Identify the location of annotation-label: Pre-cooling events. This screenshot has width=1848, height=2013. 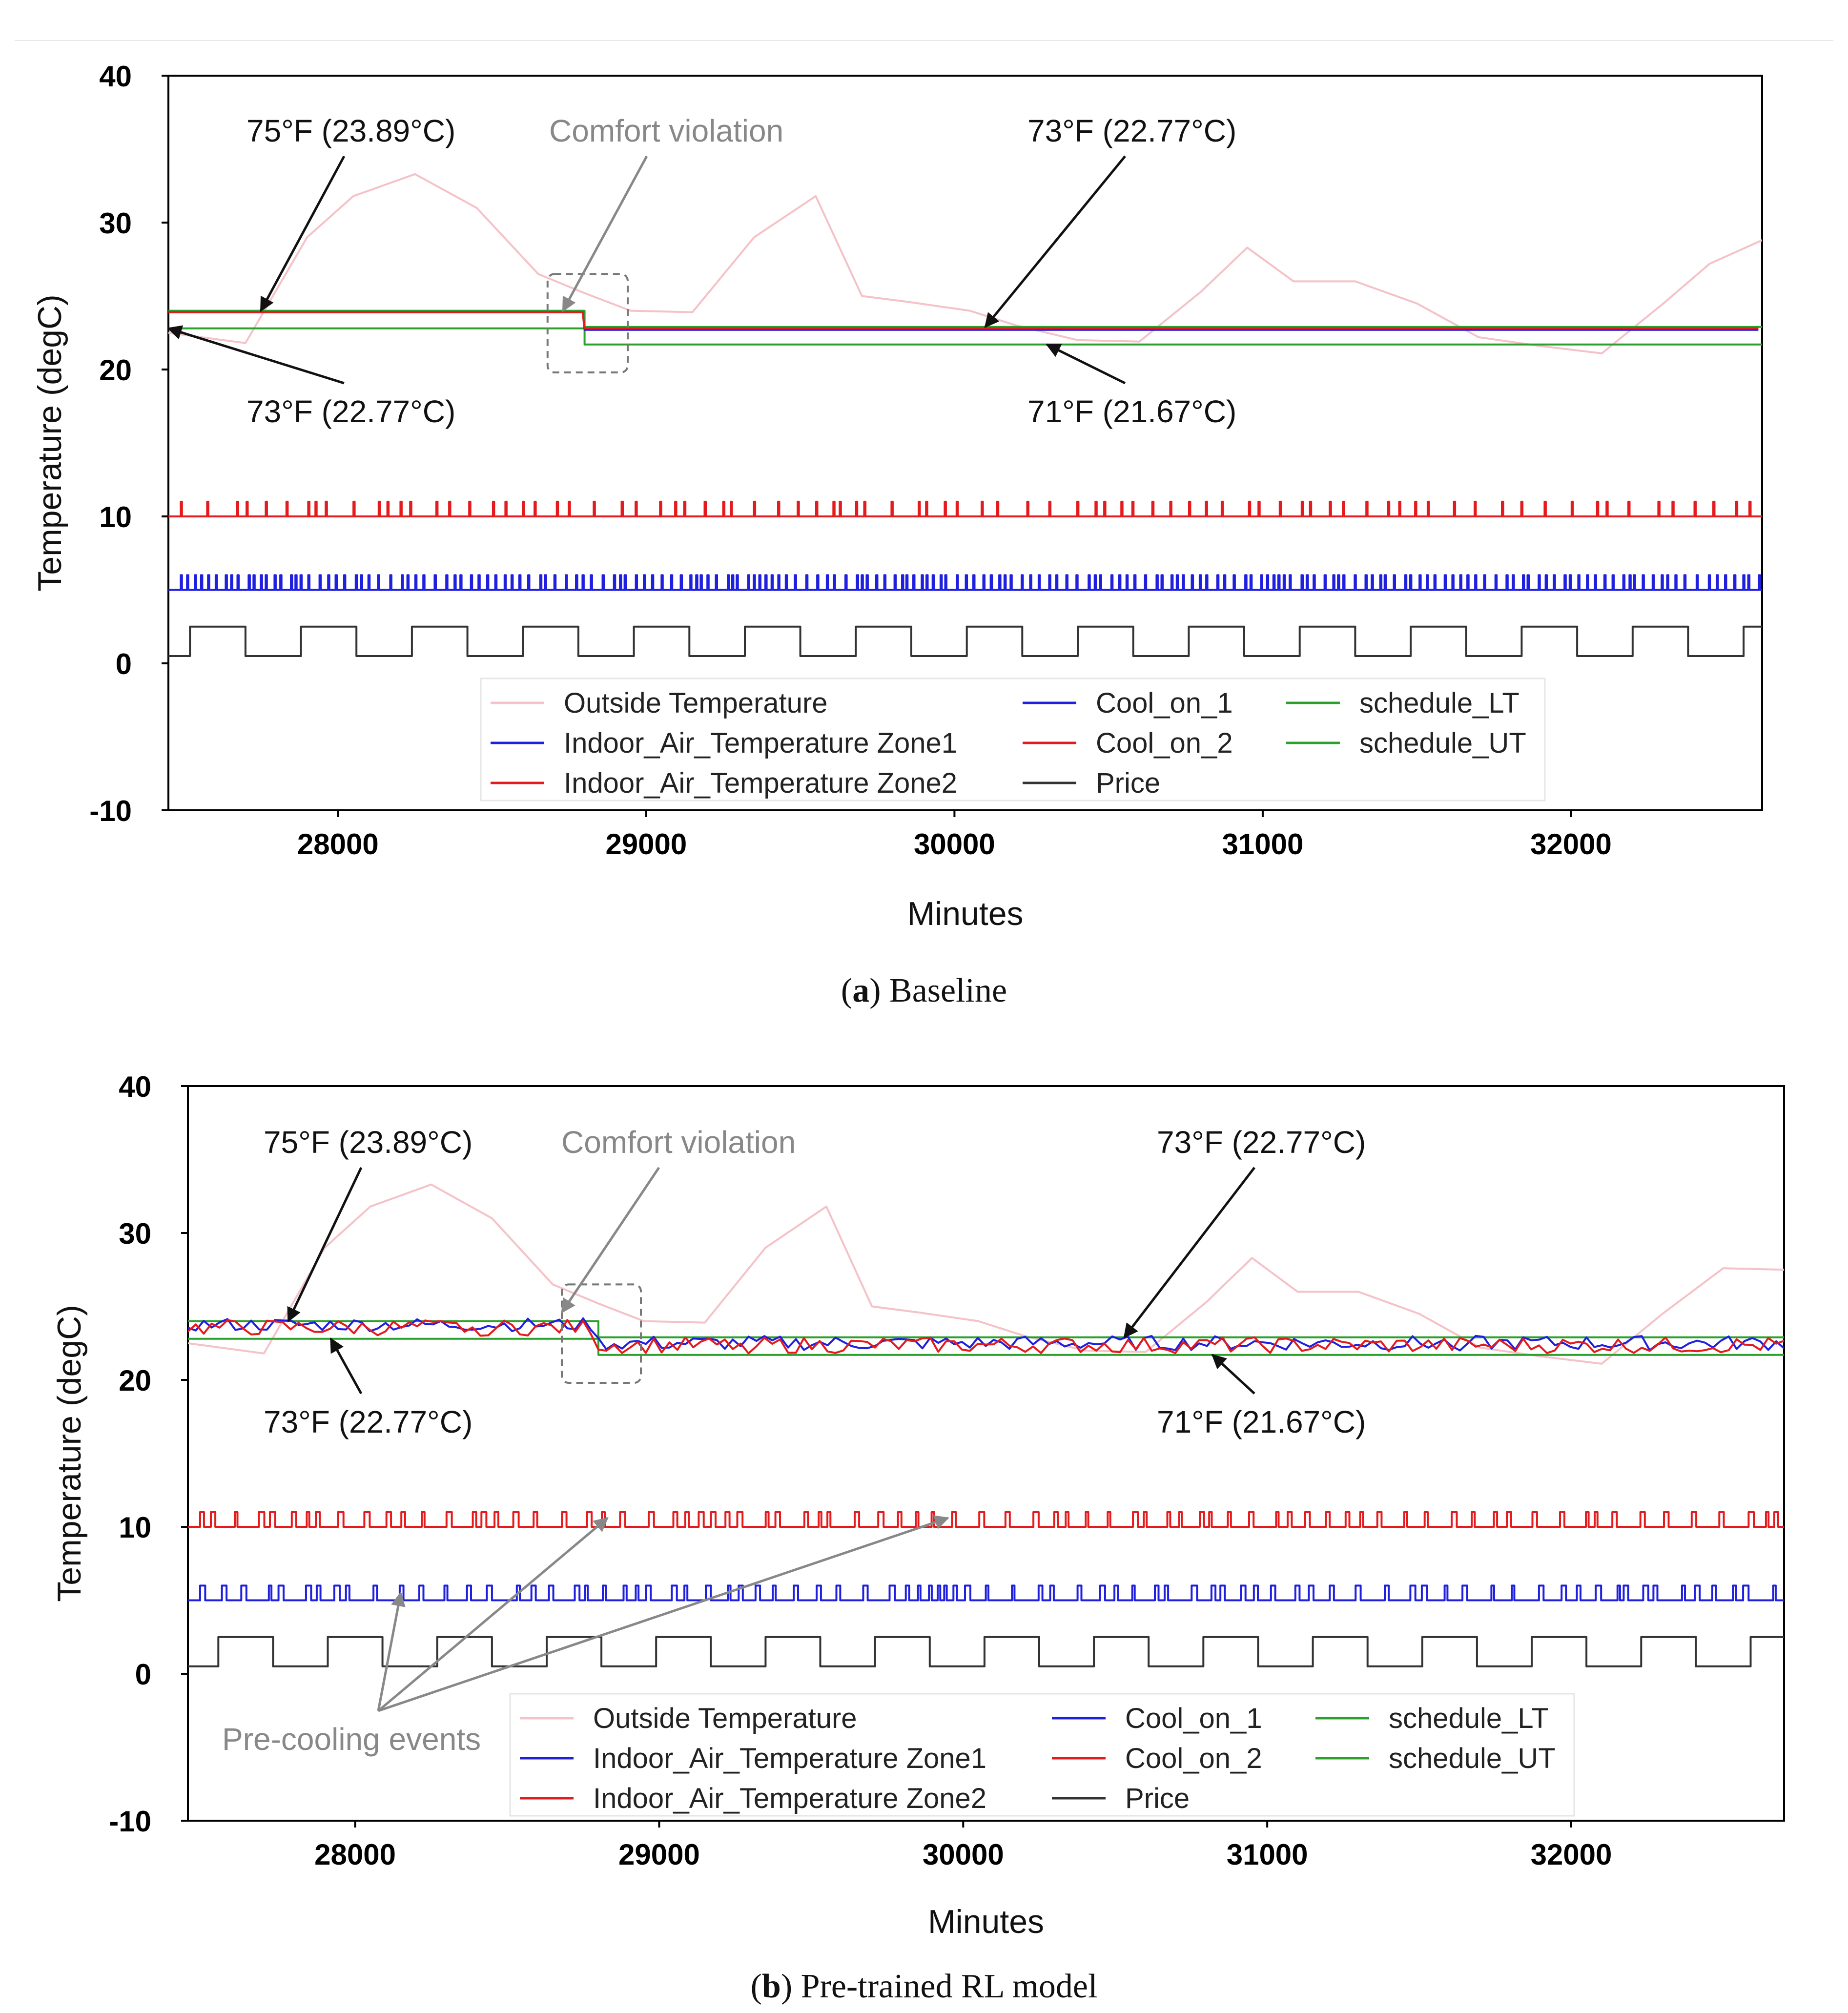
(351, 1740).